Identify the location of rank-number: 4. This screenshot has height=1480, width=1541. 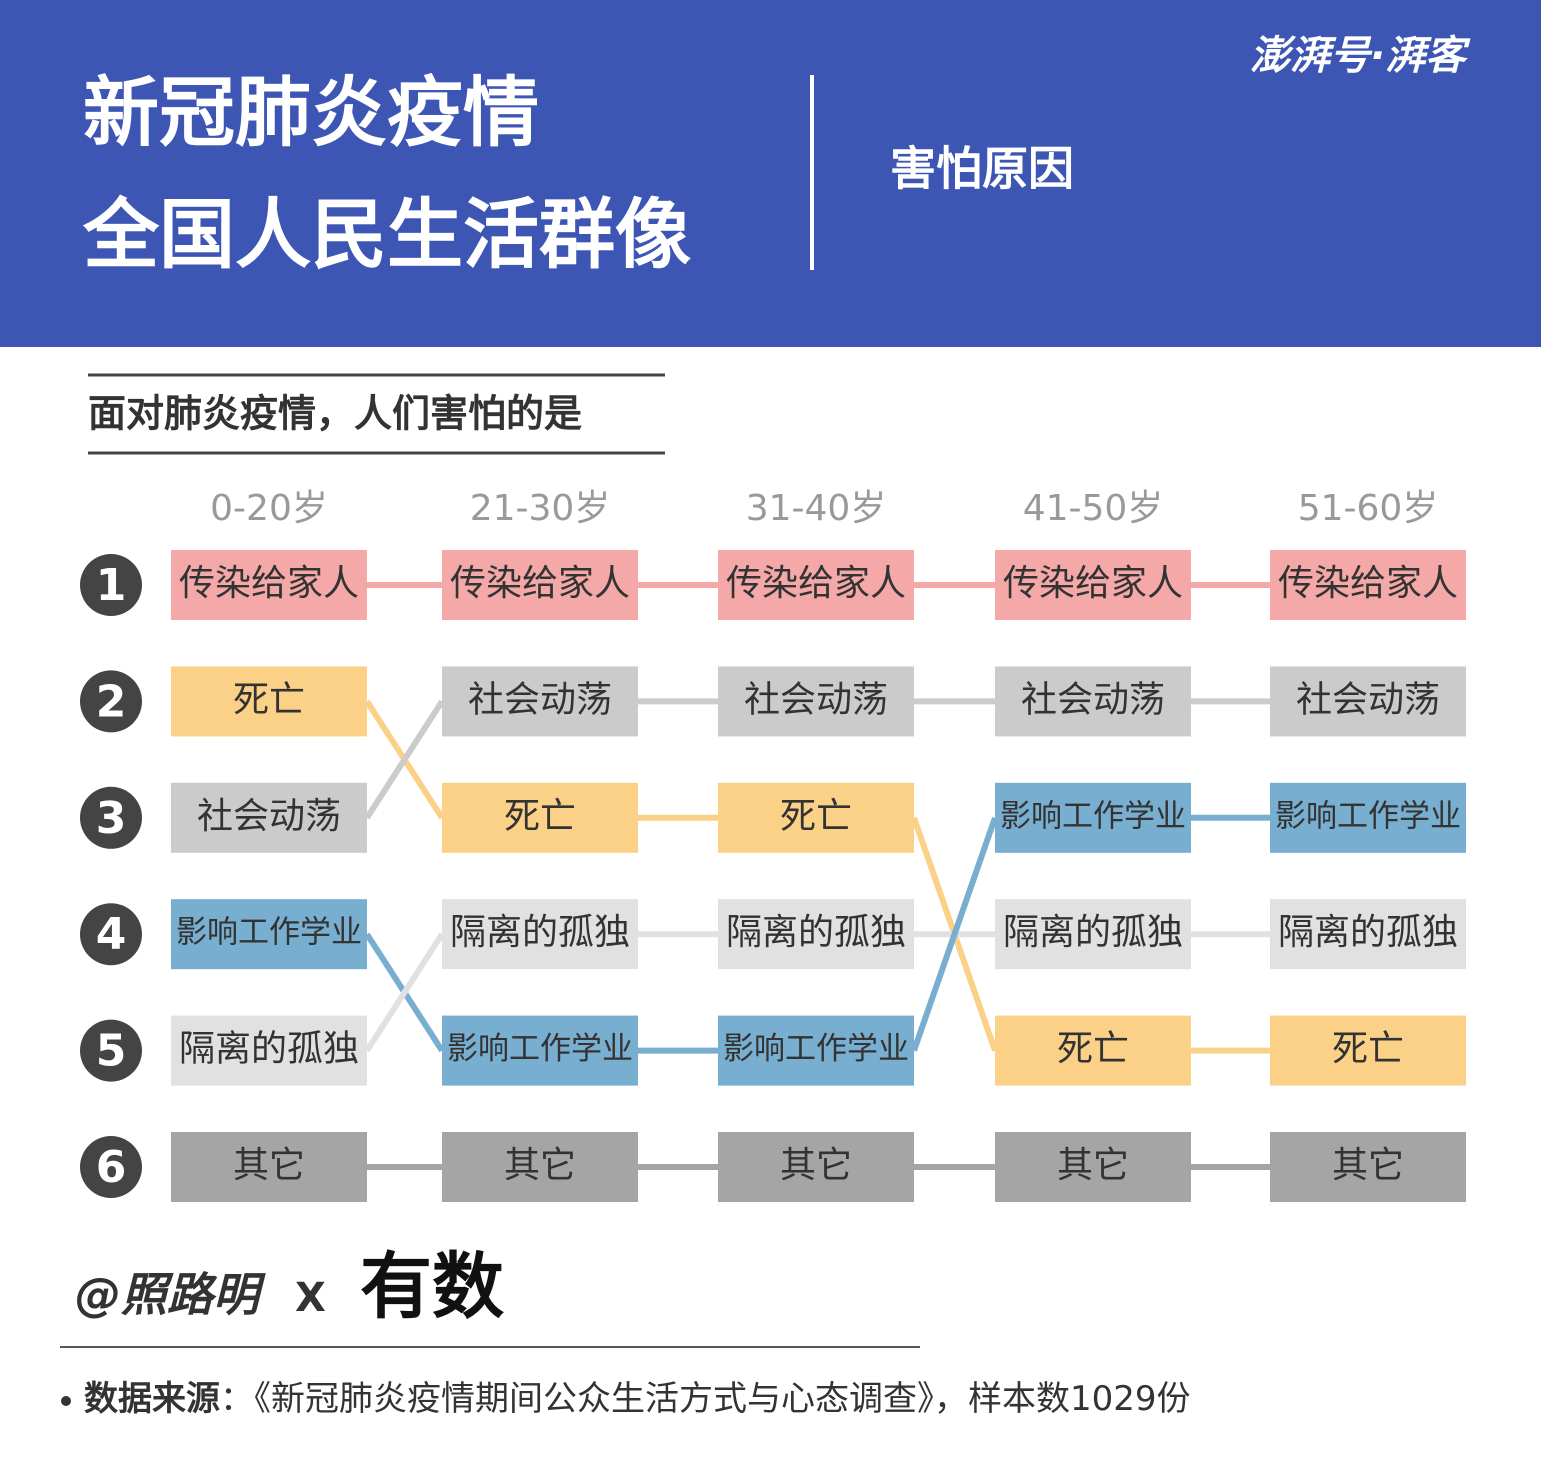
(111, 934).